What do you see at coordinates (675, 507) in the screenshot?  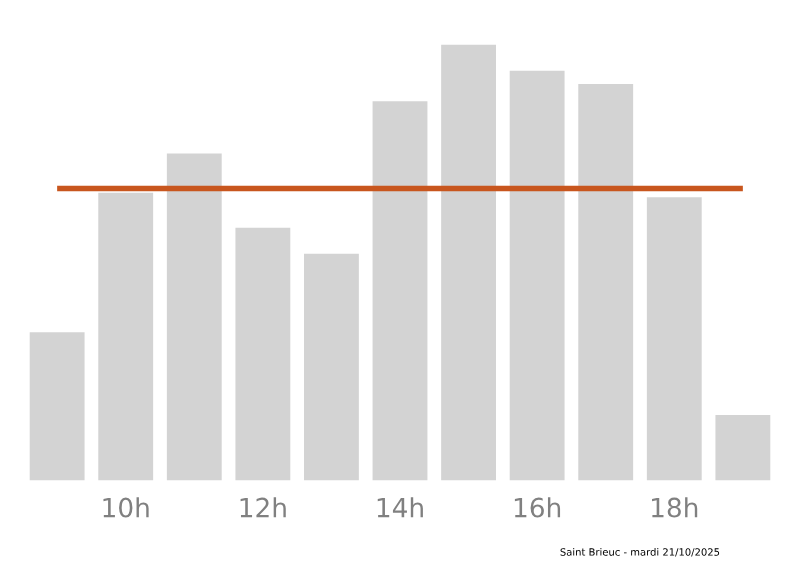 I see `x-tick-label: 18h` at bounding box center [675, 507].